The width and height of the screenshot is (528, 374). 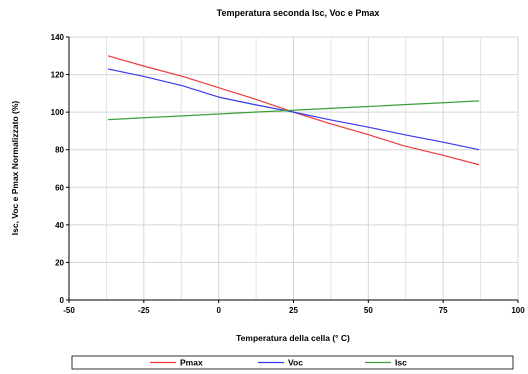 I want to click on legend-label-isc: Isc, so click(x=401, y=363).